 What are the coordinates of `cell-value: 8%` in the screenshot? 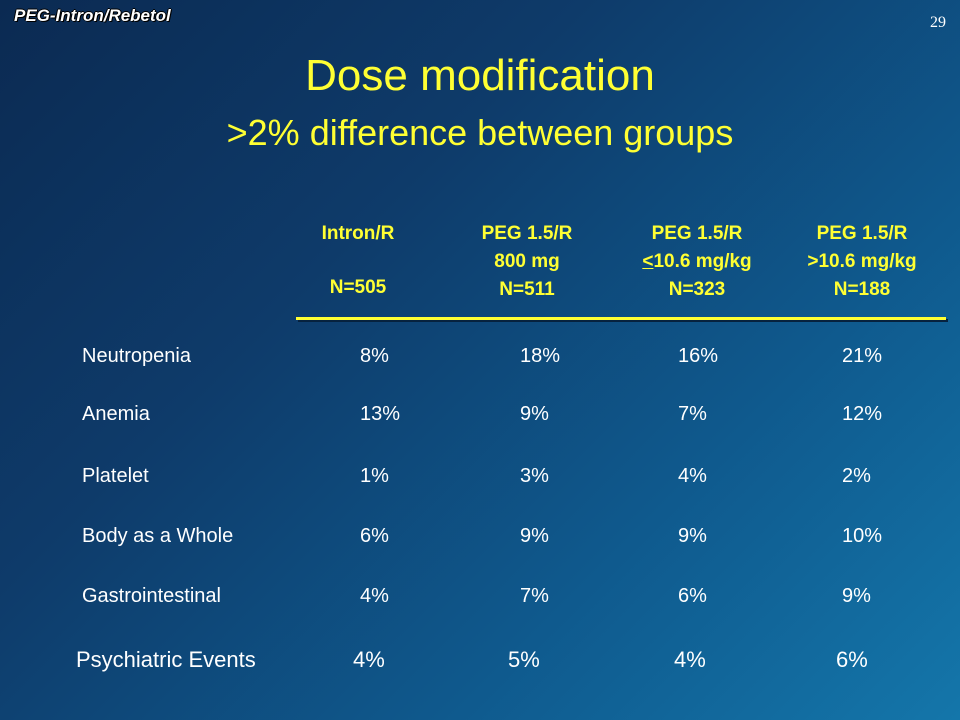 It's located at (374, 356).